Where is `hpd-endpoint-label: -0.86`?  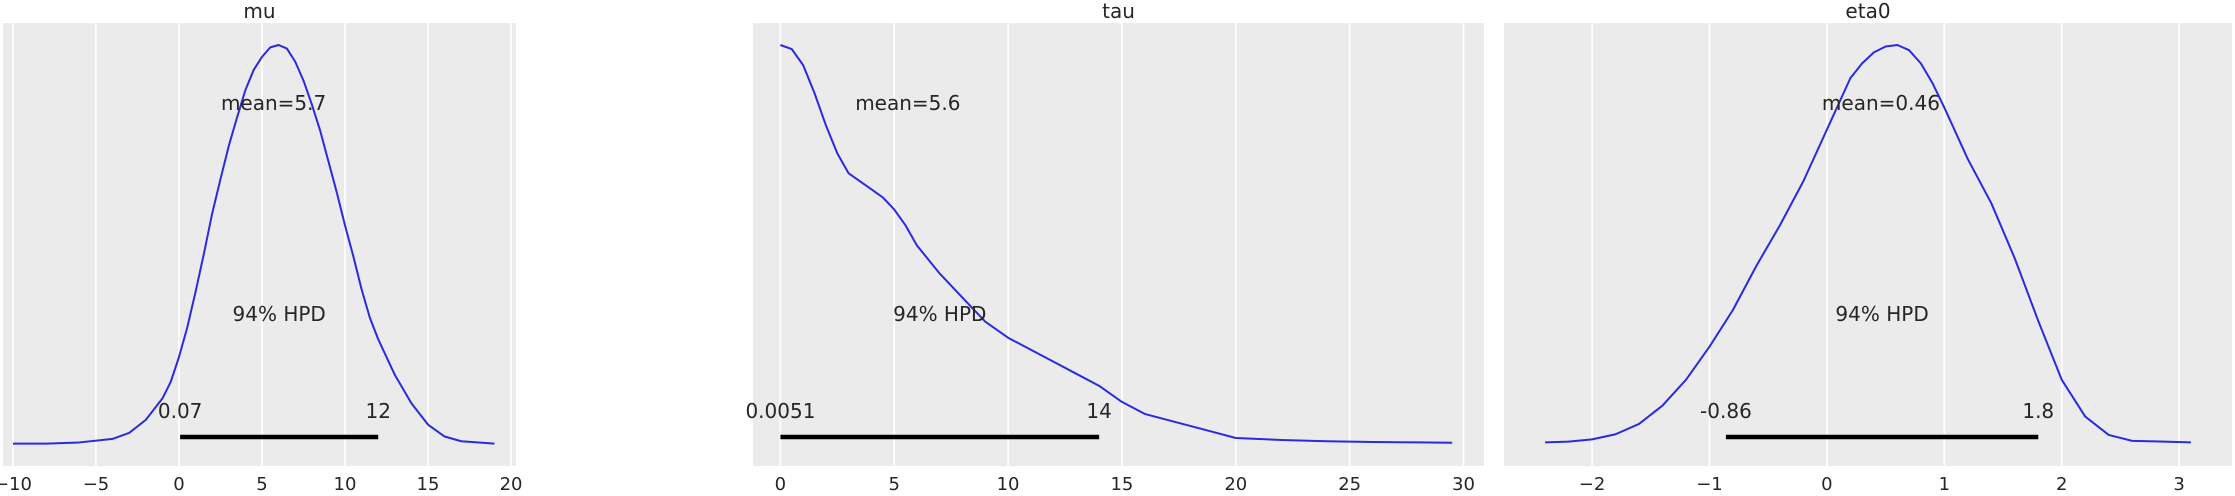
hpd-endpoint-label: -0.86 is located at coordinates (1726, 411).